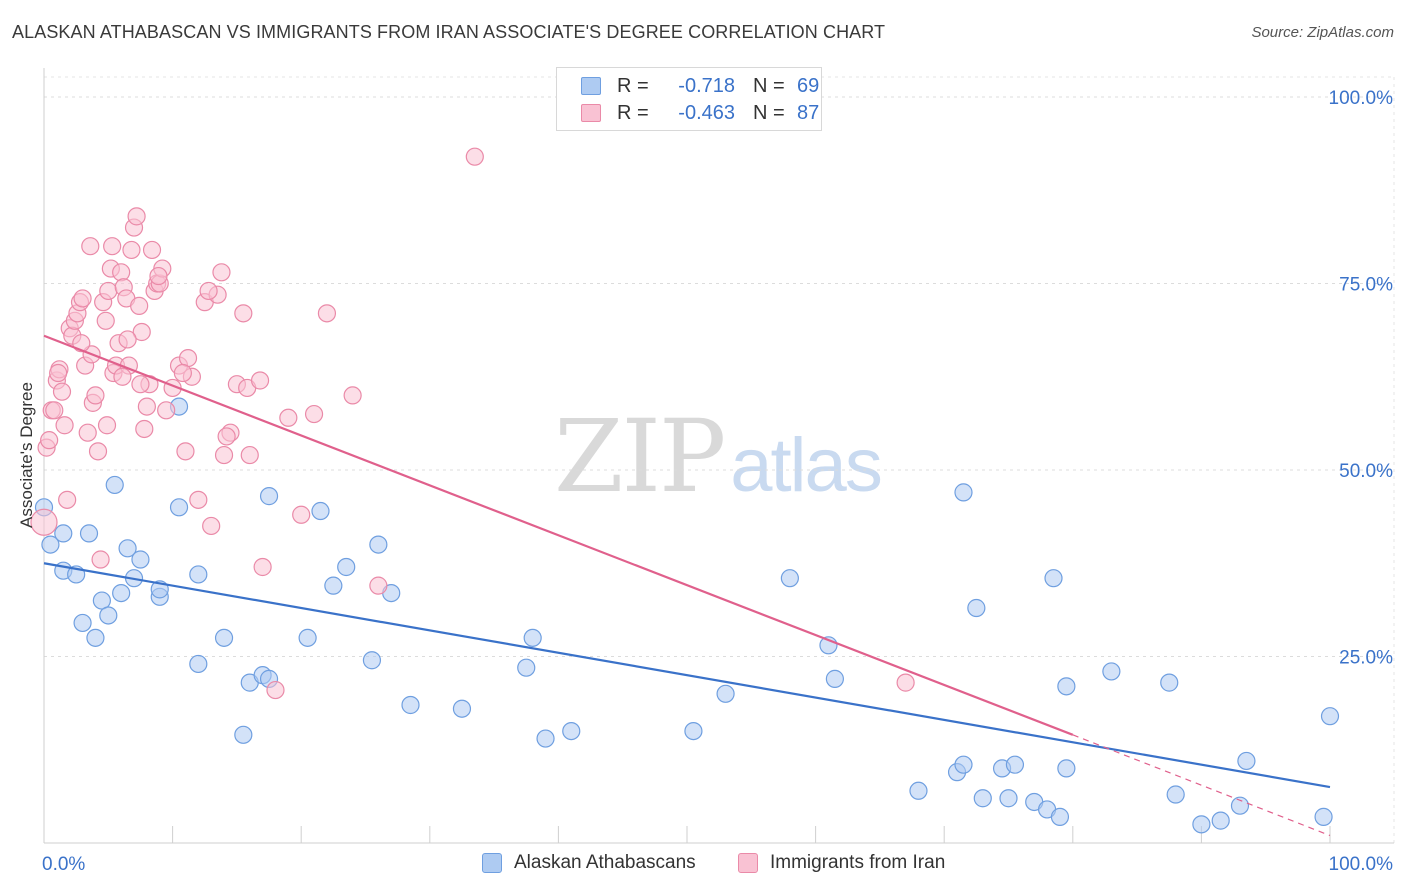  I want to click on r-label: R =, so click(633, 85).